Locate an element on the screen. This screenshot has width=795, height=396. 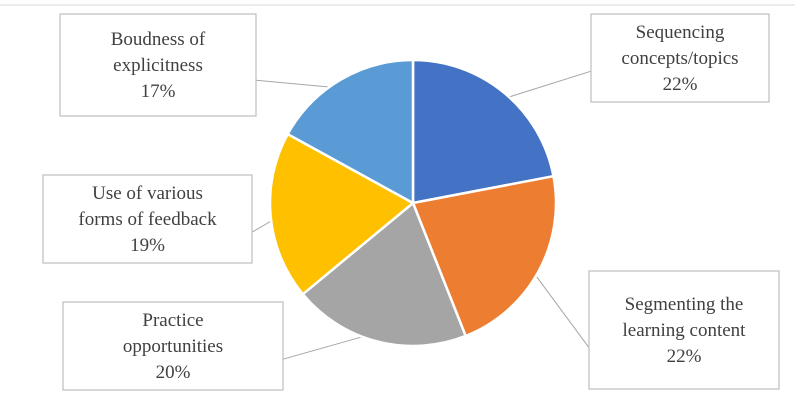
data-label-category: forms of feedback is located at coordinates (147, 219).